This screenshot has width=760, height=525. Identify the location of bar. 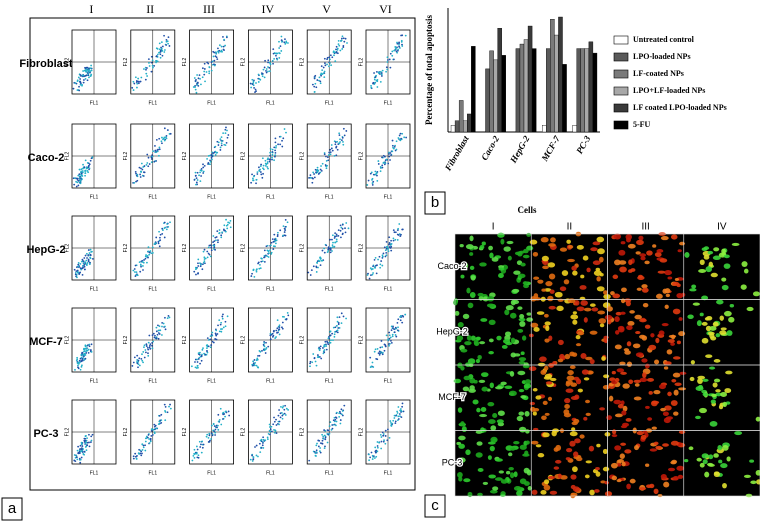
(591, 87).